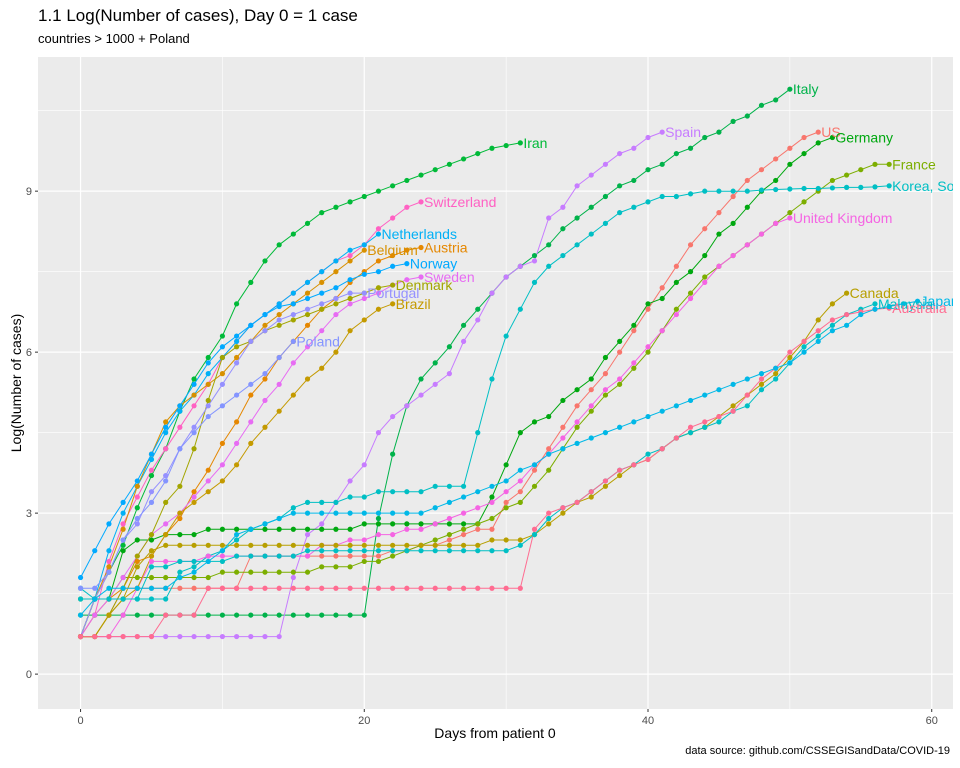  Describe the element at coordinates (180, 411) in the screenshot. I see `data-point-netherlands` at that location.